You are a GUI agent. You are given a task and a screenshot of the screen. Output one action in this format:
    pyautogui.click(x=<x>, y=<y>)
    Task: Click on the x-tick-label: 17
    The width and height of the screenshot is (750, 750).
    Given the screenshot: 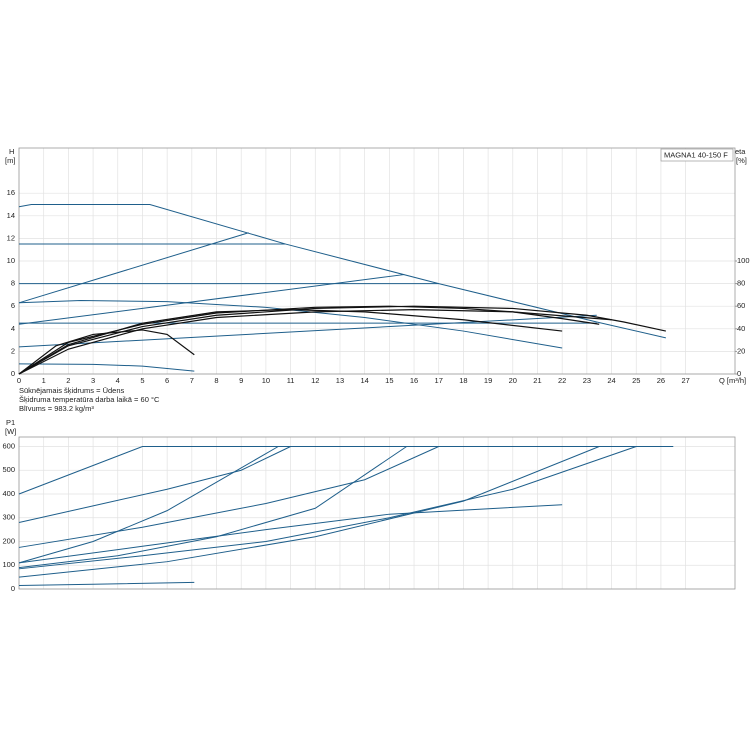 What is the action you would take?
    pyautogui.click(x=439, y=380)
    